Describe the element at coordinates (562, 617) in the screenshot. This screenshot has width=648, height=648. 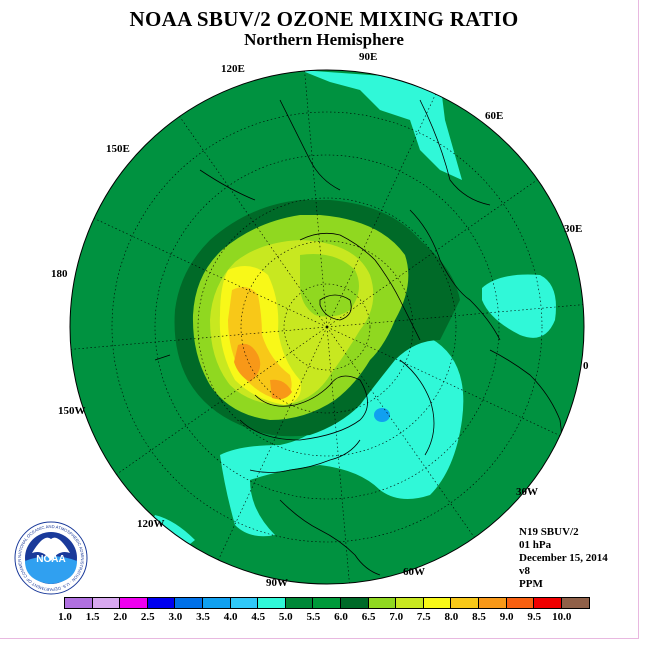
I see `colorbar-tick-label: 10.0` at that location.